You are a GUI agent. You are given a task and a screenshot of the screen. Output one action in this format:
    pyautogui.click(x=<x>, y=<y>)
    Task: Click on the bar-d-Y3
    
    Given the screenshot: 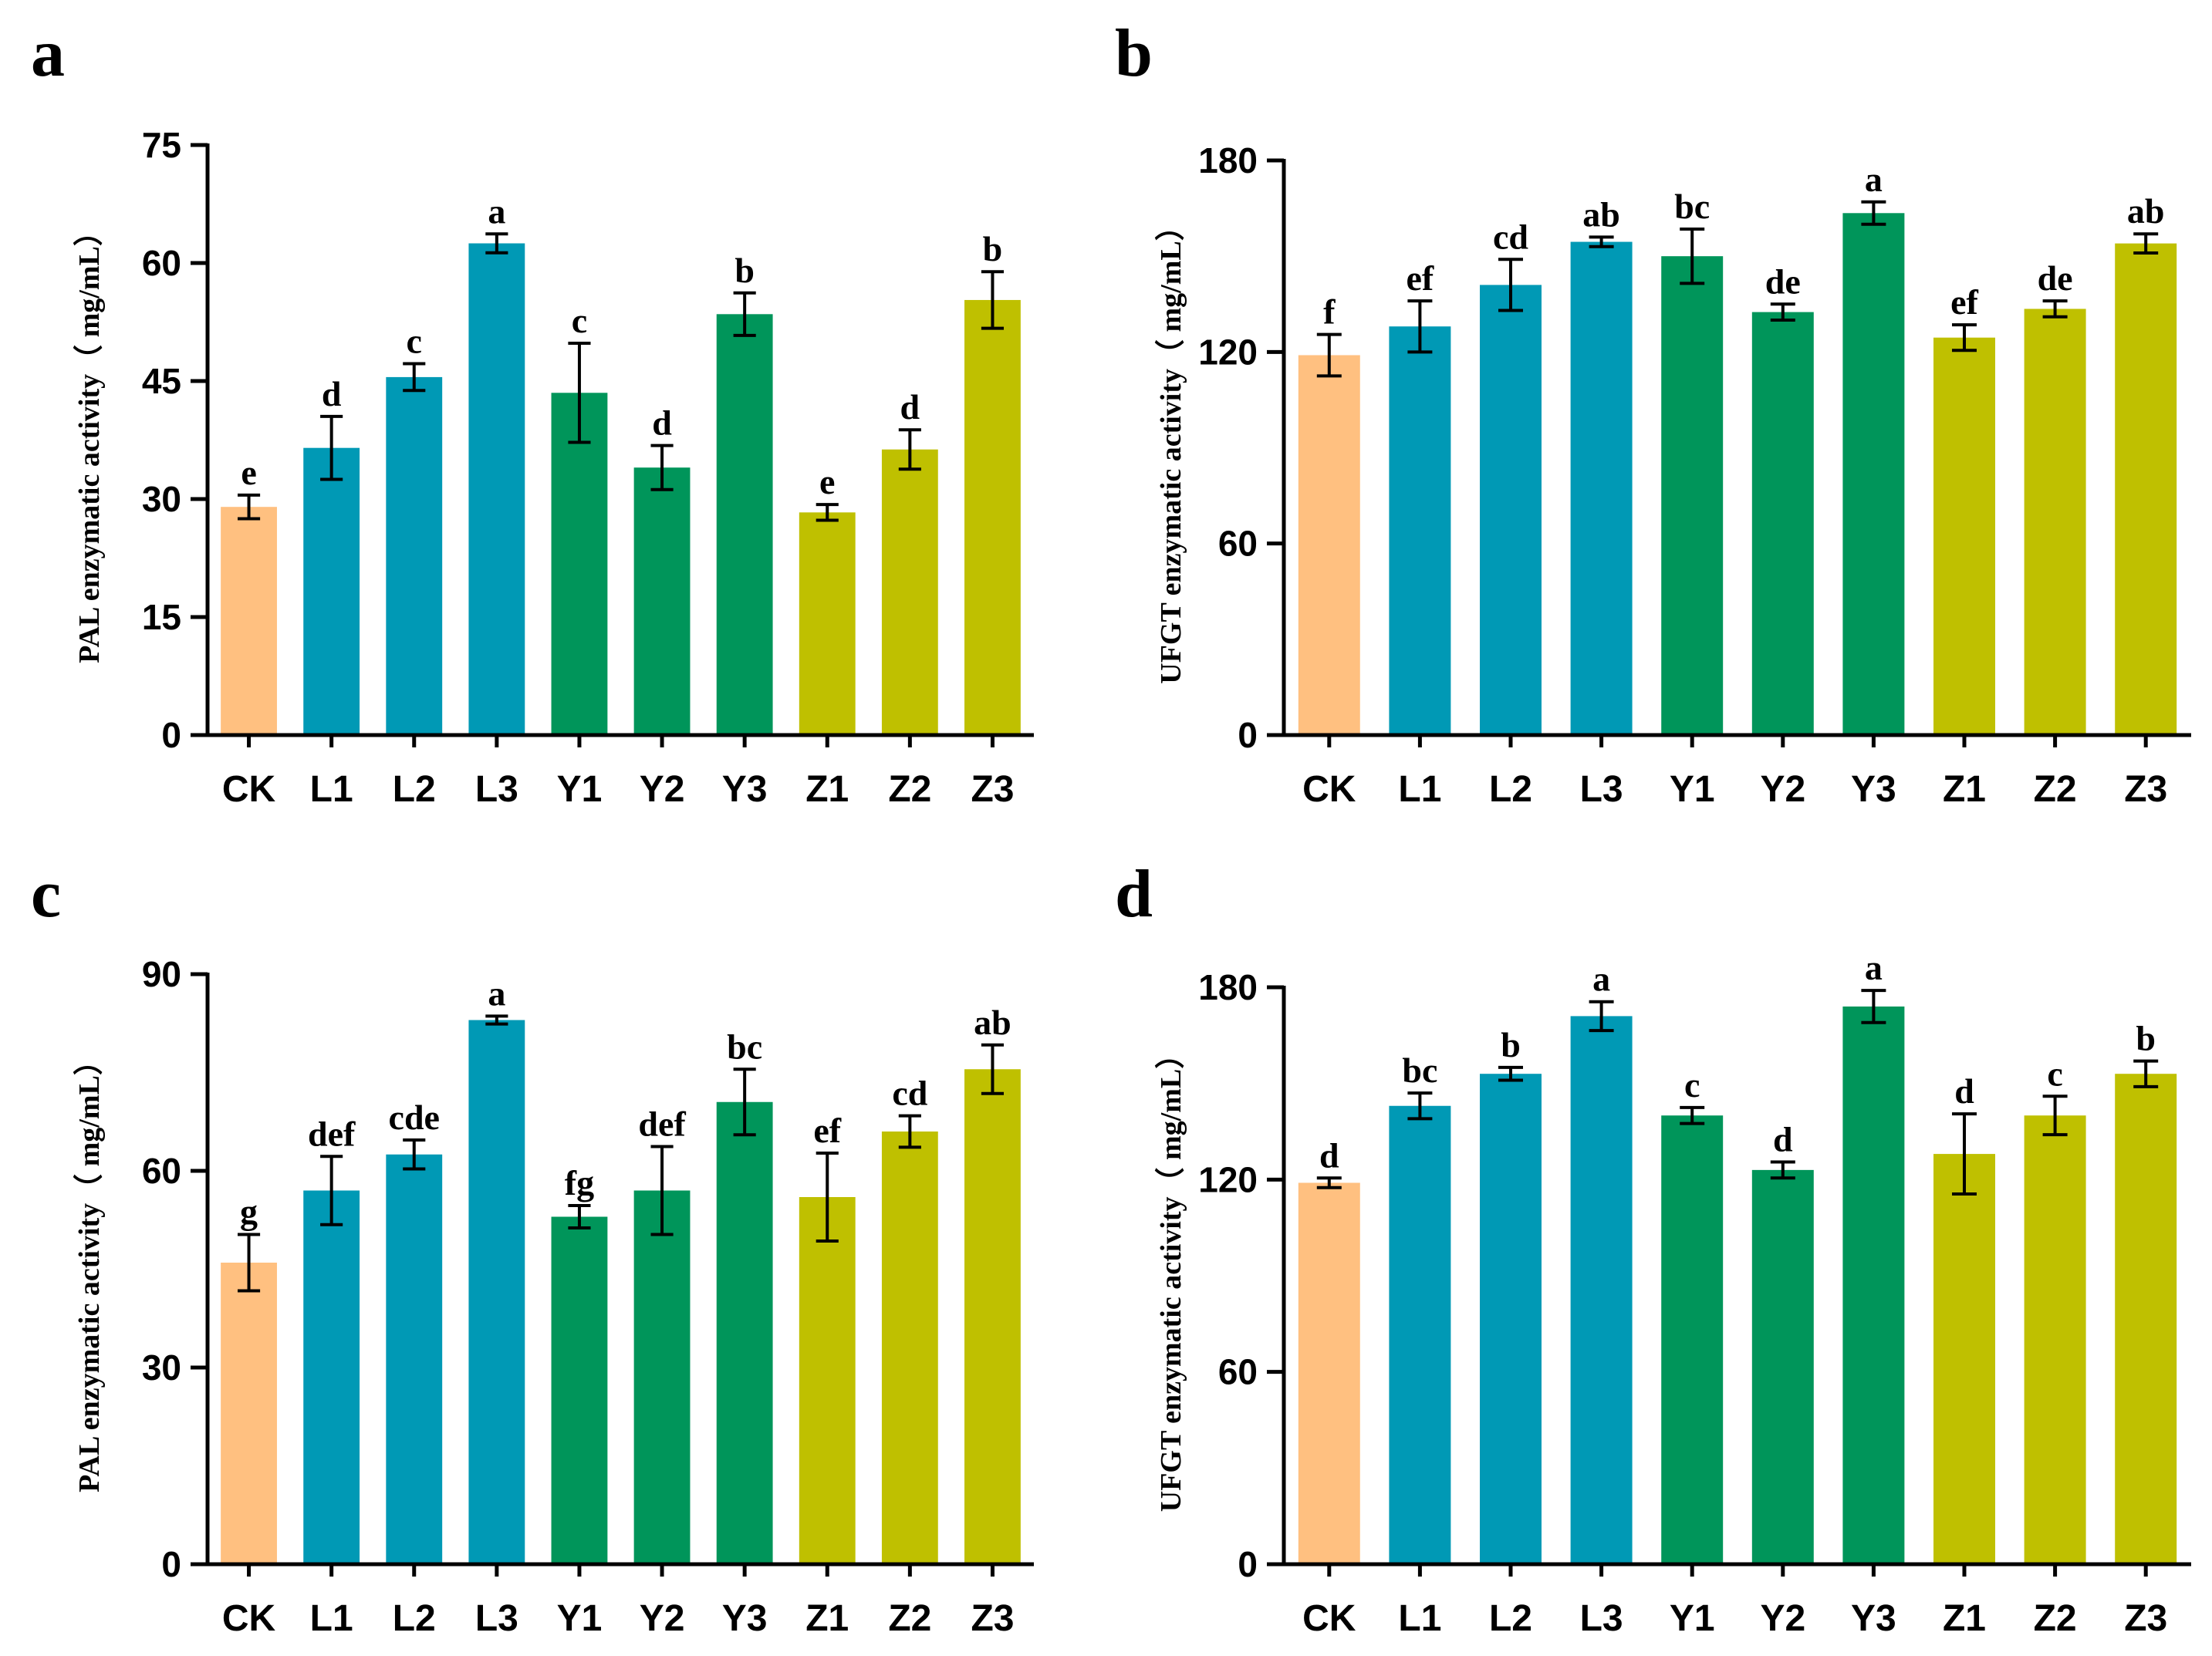 What is the action you would take?
    pyautogui.click(x=1873, y=1285)
    